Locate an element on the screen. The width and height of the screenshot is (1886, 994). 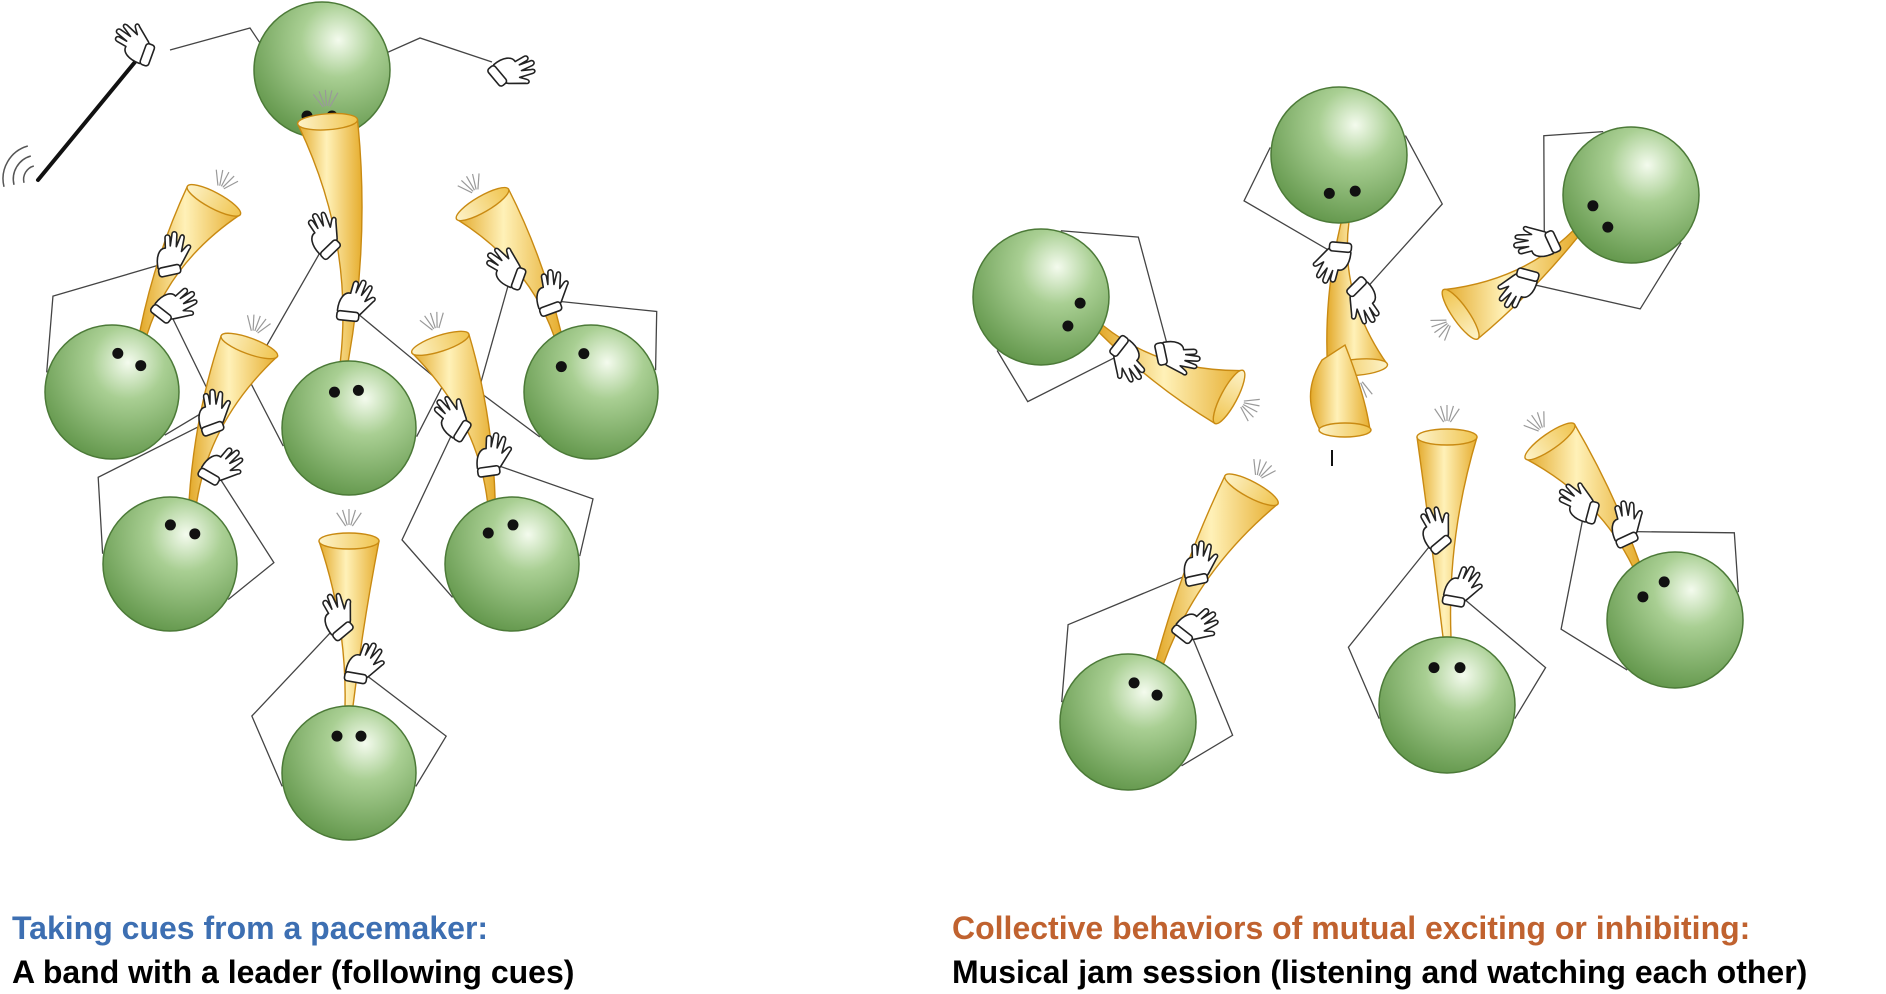
left-subtitle: A band with a leader (following cues) is located at coordinates (293, 972).